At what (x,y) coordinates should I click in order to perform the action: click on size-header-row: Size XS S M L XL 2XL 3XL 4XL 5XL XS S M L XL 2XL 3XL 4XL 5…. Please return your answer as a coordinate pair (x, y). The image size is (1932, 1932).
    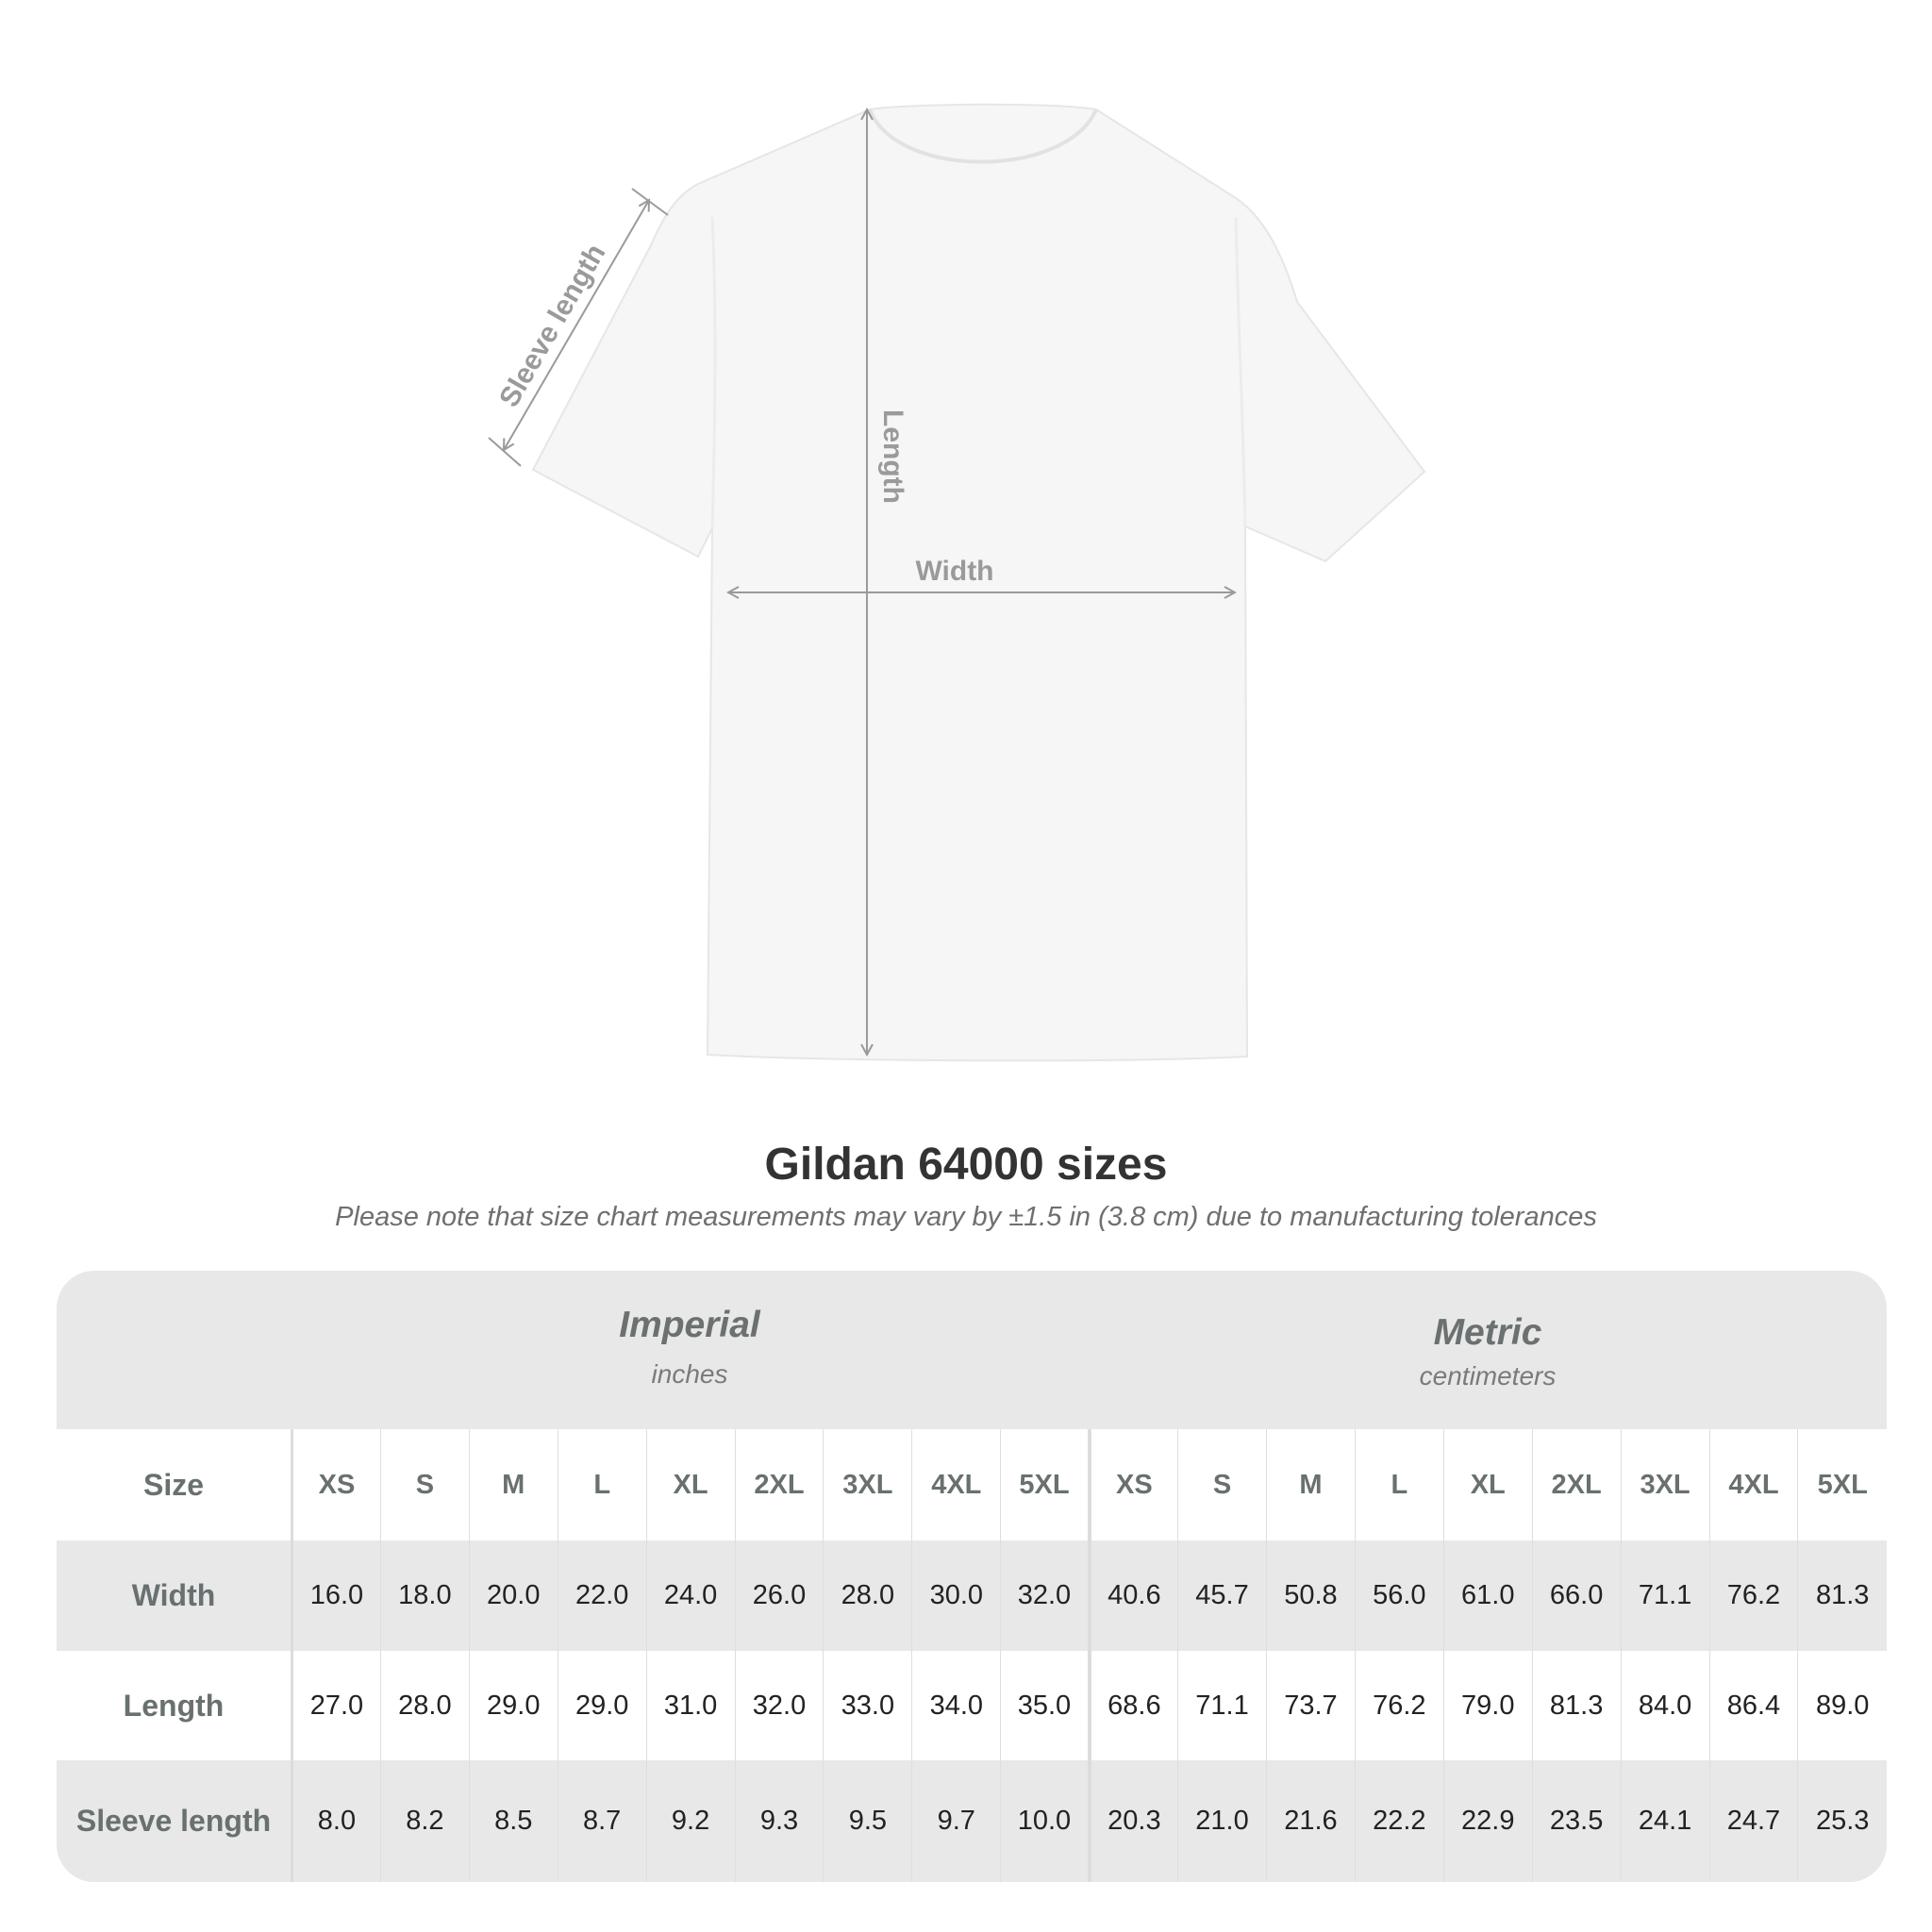
    Looking at the image, I should click on (972, 1485).